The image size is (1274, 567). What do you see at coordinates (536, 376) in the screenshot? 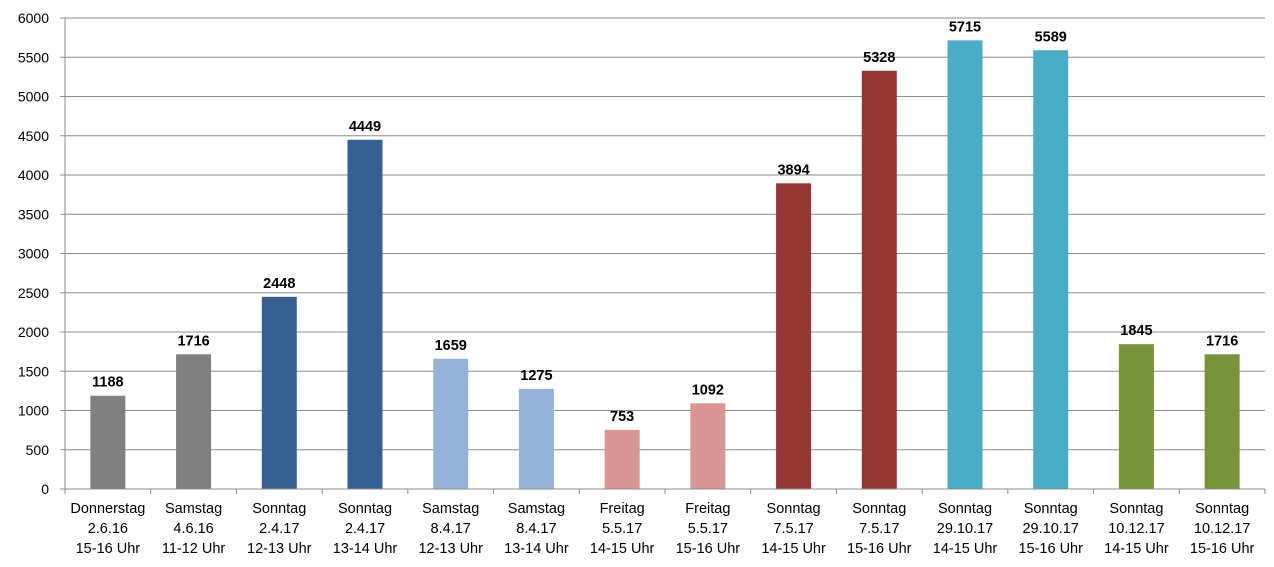
I see `data-label: 1275` at bounding box center [536, 376].